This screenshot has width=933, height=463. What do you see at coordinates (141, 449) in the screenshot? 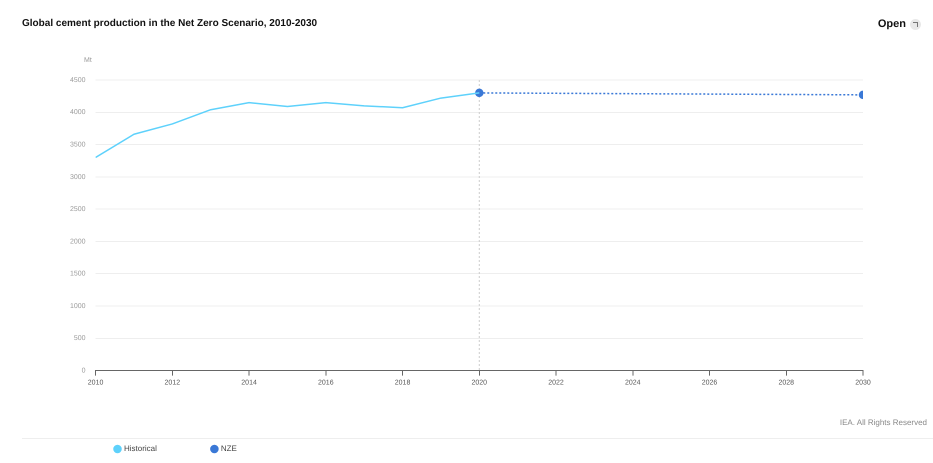
I see `legend-label: Historical` at bounding box center [141, 449].